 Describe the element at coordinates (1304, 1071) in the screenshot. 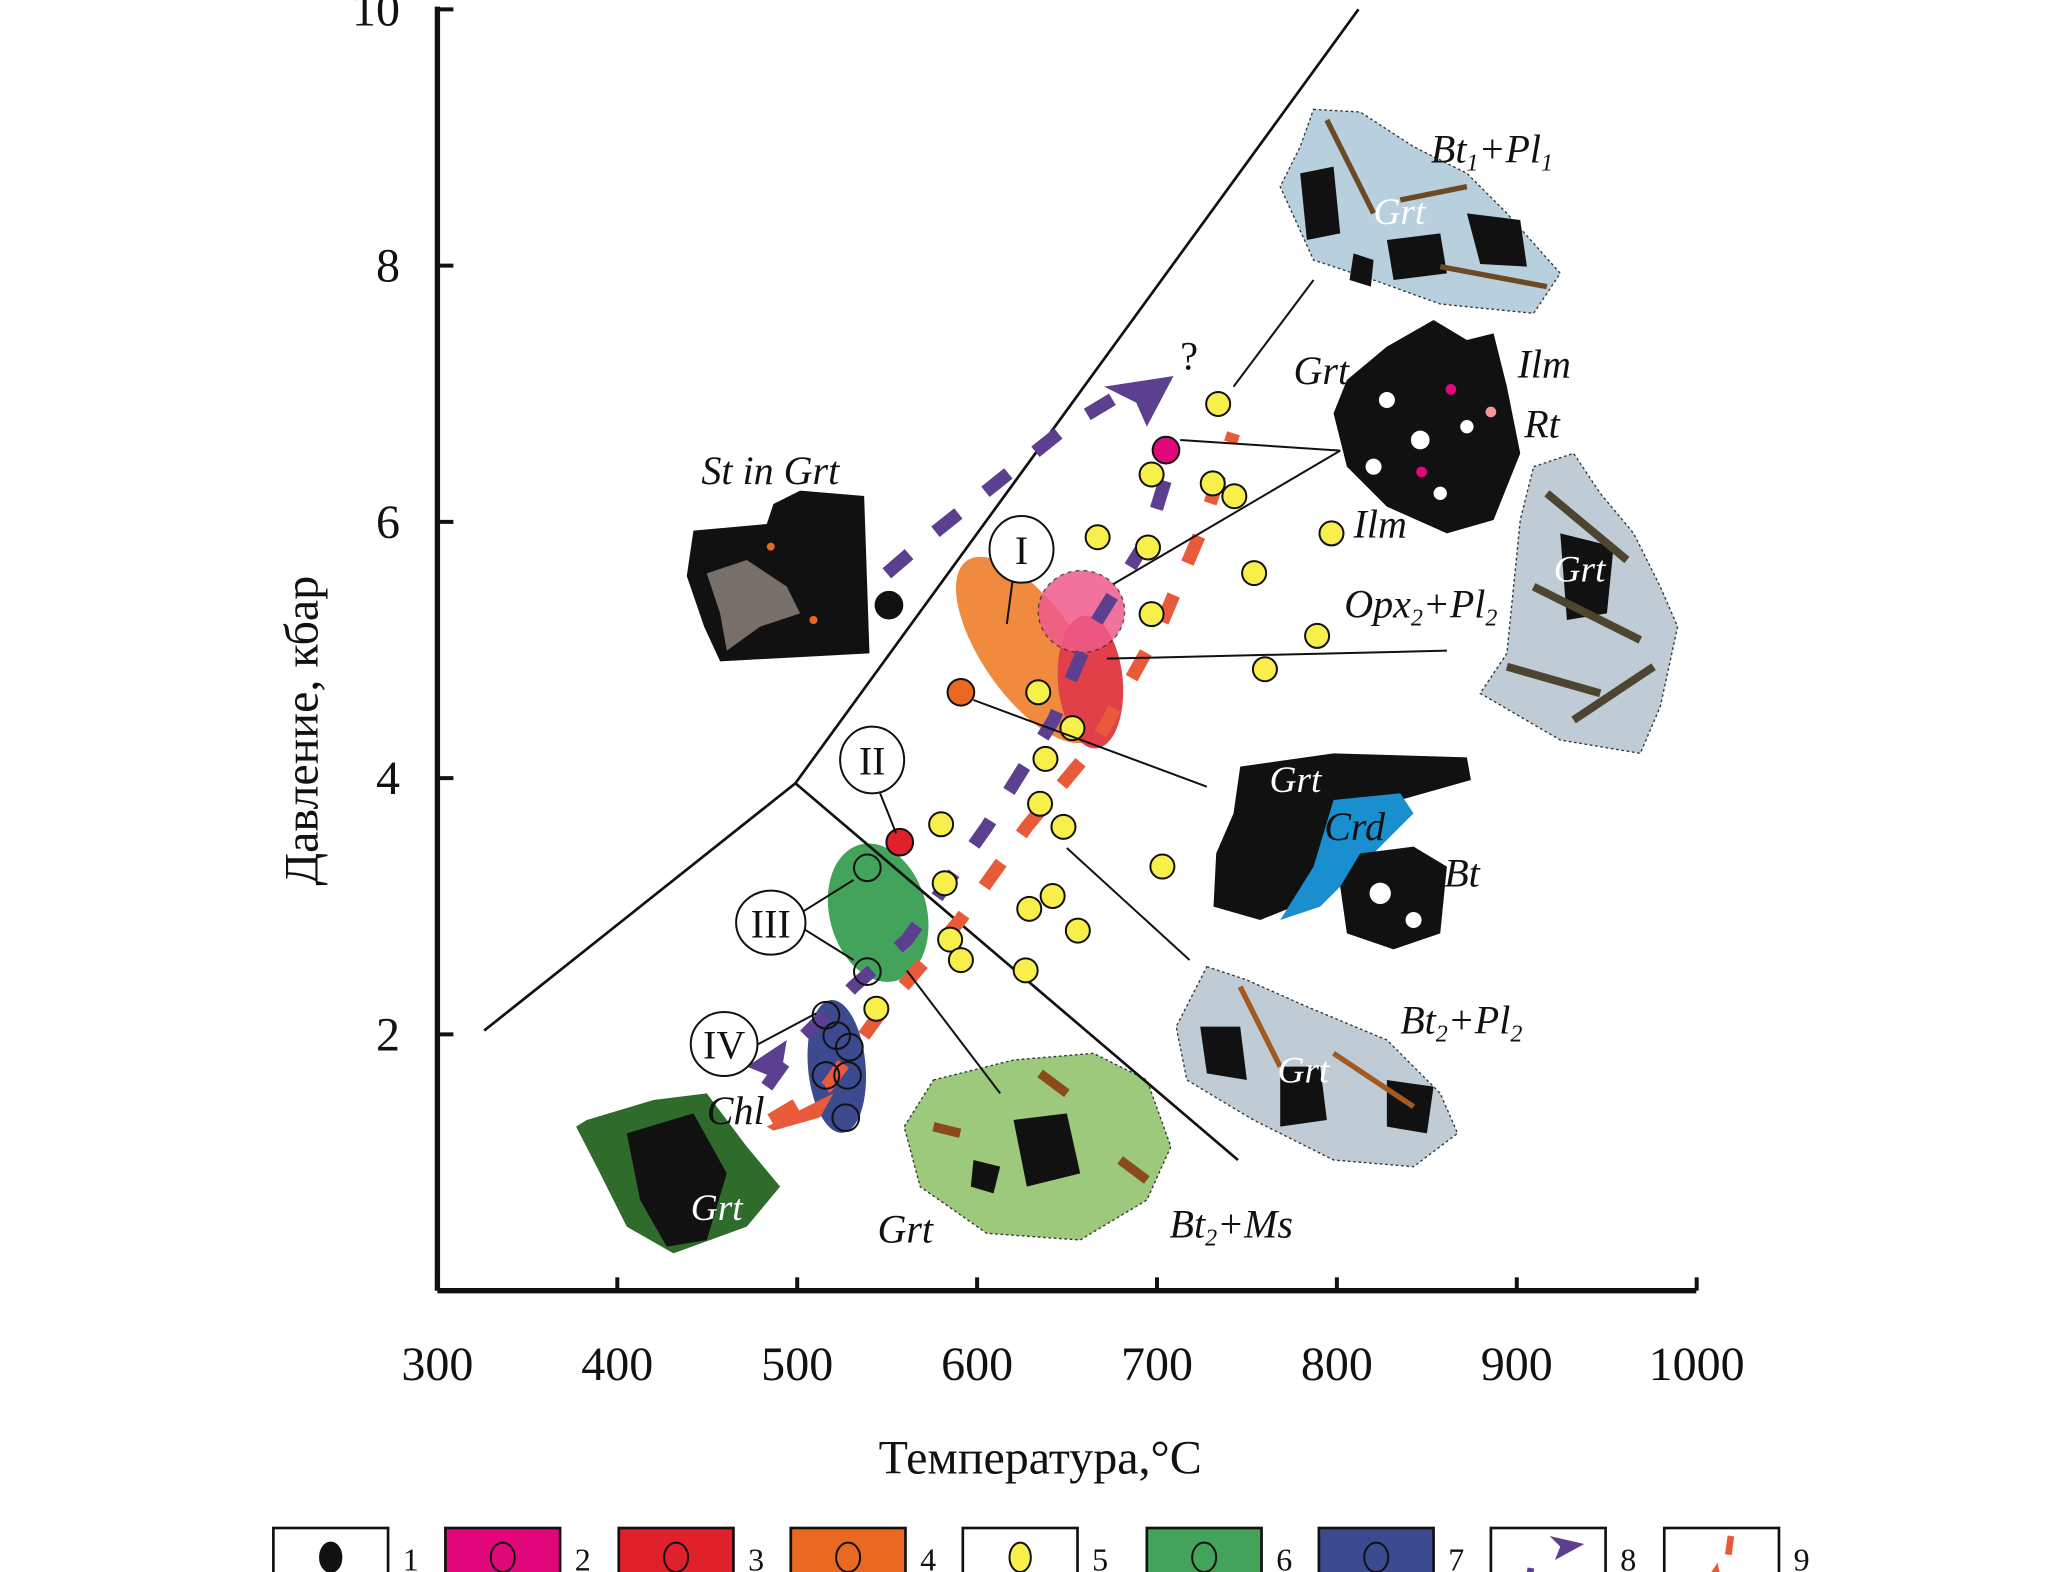

I see `label-grt-5: Grt` at that location.